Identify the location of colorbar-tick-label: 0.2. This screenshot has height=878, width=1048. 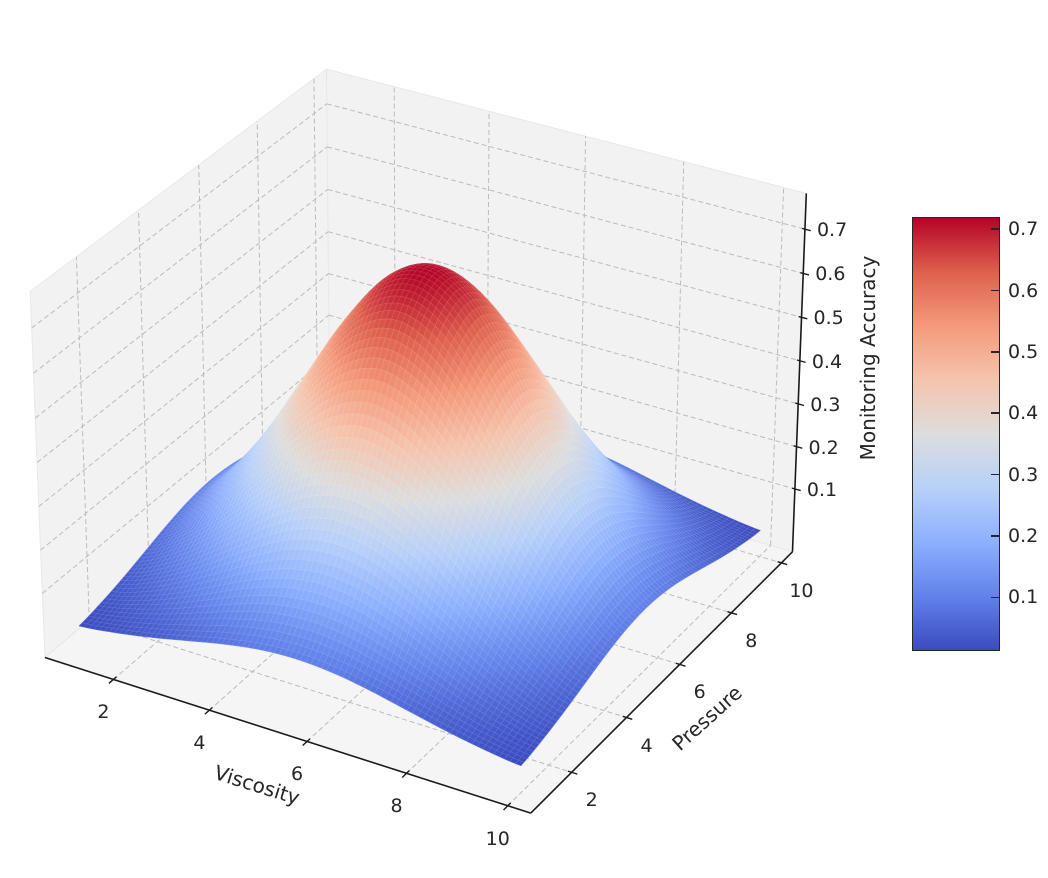
(1023, 535).